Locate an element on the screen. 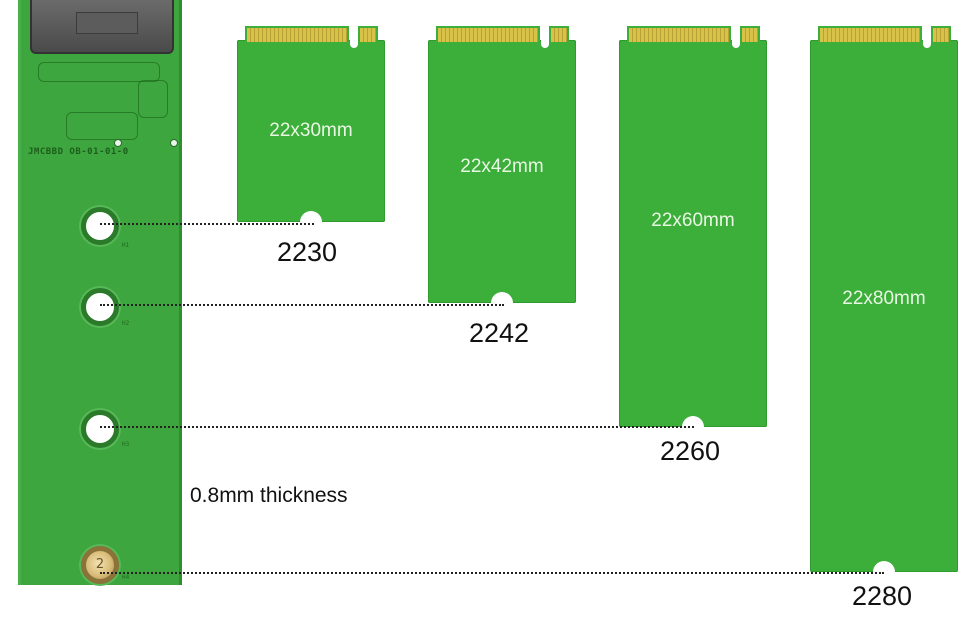  card-dimensions-label: 22x42mm is located at coordinates (502, 166).